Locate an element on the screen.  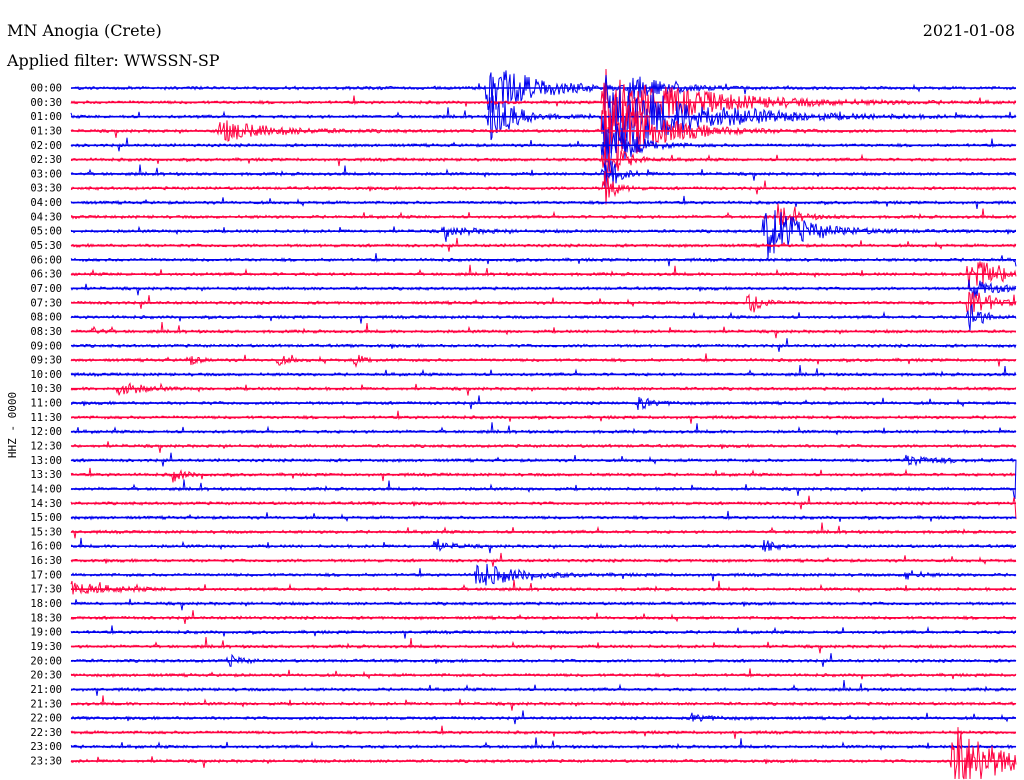
time-tick-label: 18:00 is located at coordinates (46, 604).